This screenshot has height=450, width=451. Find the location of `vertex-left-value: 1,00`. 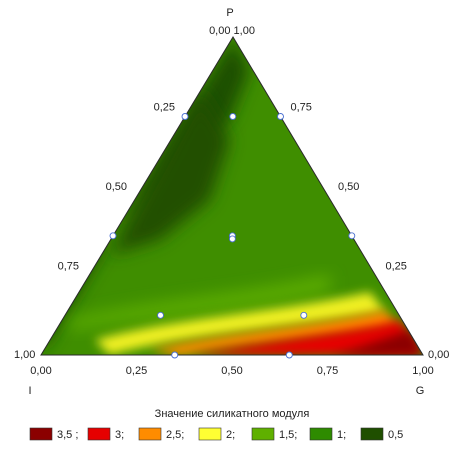

vertex-left-value: 1,00 is located at coordinates (24, 355).